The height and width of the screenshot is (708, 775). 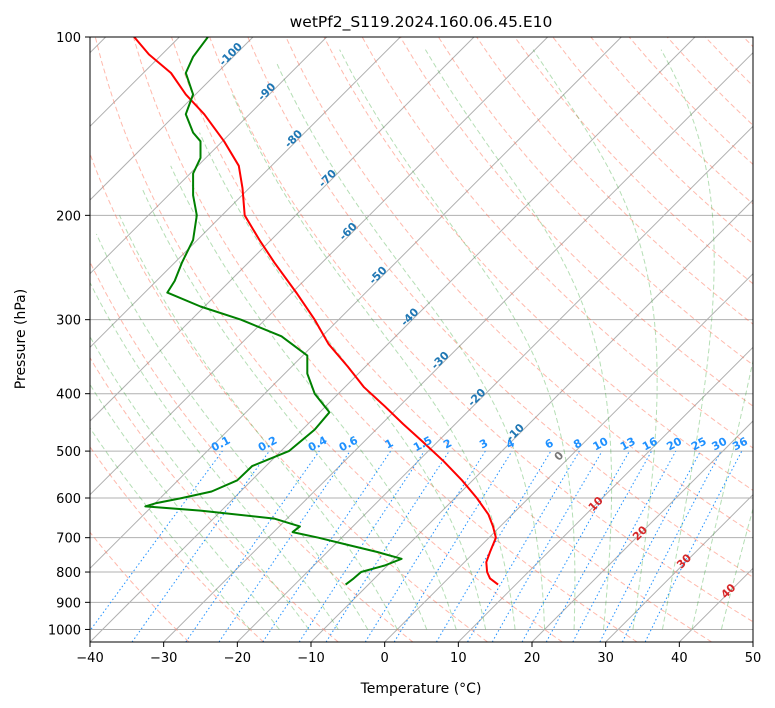 What do you see at coordinates (753, 658) in the screenshot?
I see `x-tick-label: 50` at bounding box center [753, 658].